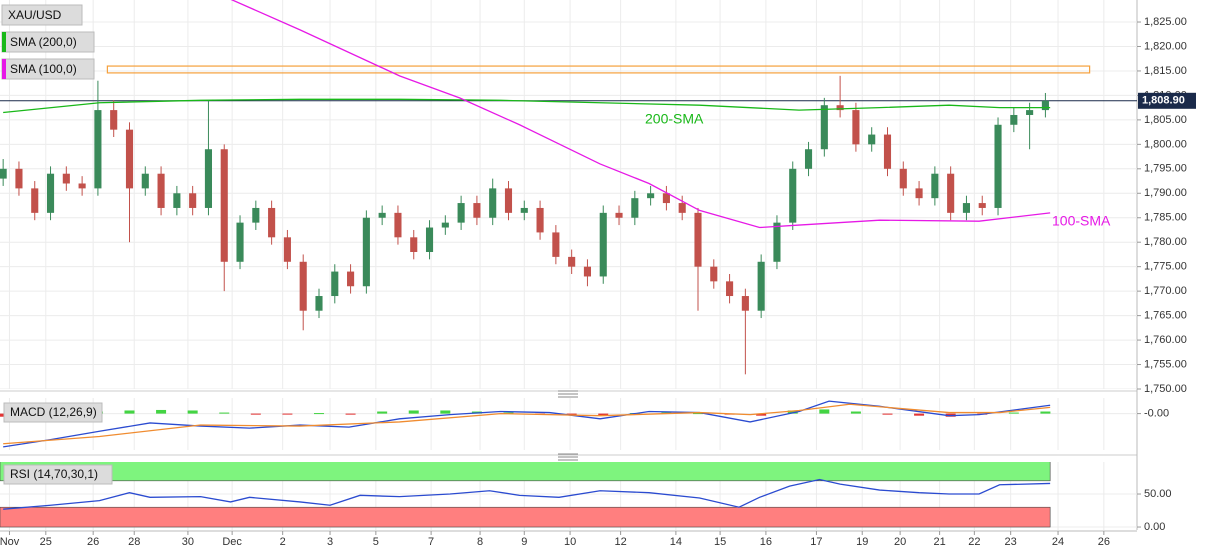 Image resolution: width=1207 pixels, height=555 pixels. What do you see at coordinates (720, 542) in the screenshot?
I see `x-tick-label: 15` at bounding box center [720, 542].